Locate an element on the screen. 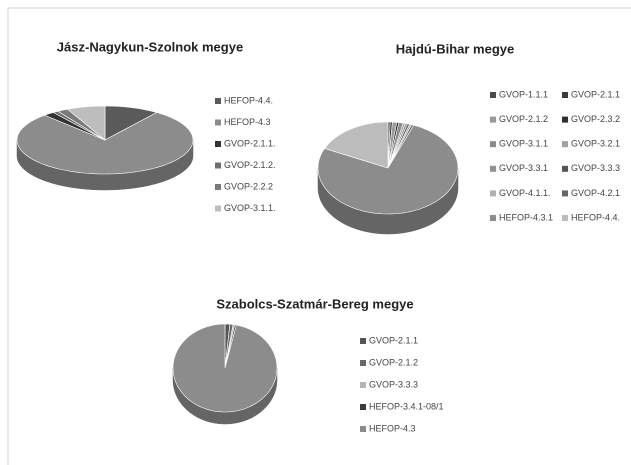 This screenshot has width=631, height=465. legend-label: GVOP-1.1.1 is located at coordinates (523, 94).